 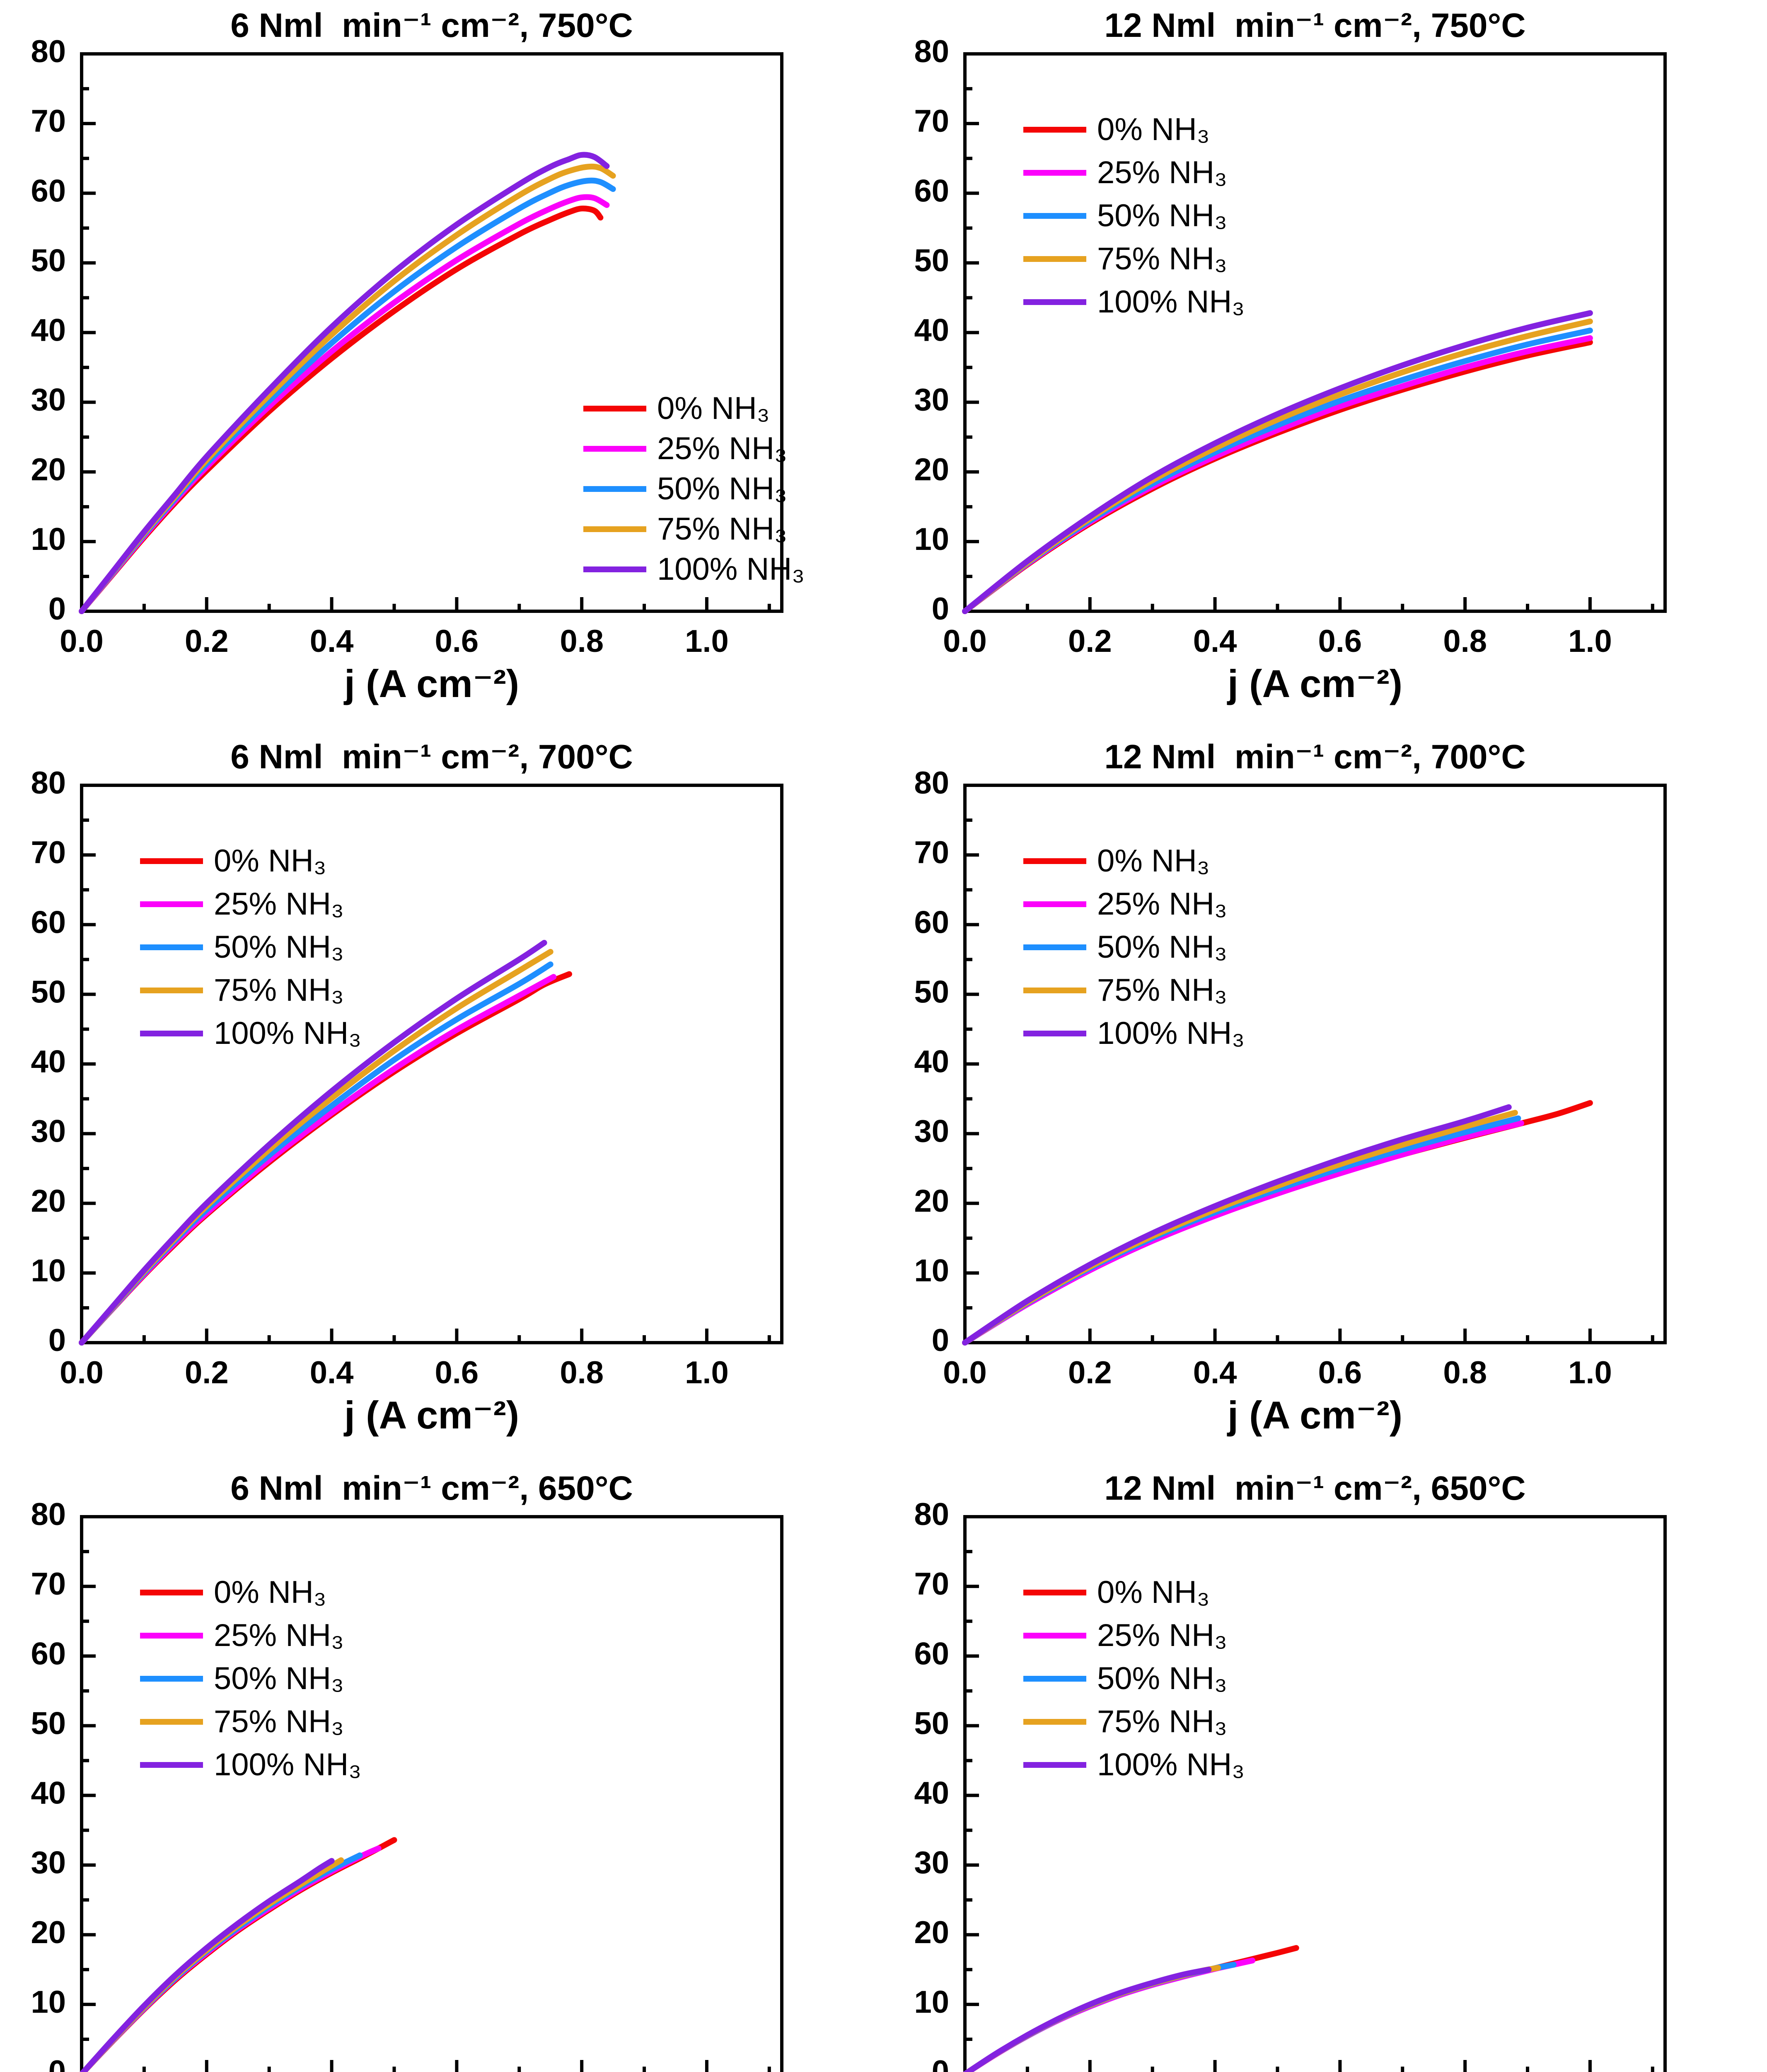 I want to click on curve-75pct-nh3, so click(x=347, y=388).